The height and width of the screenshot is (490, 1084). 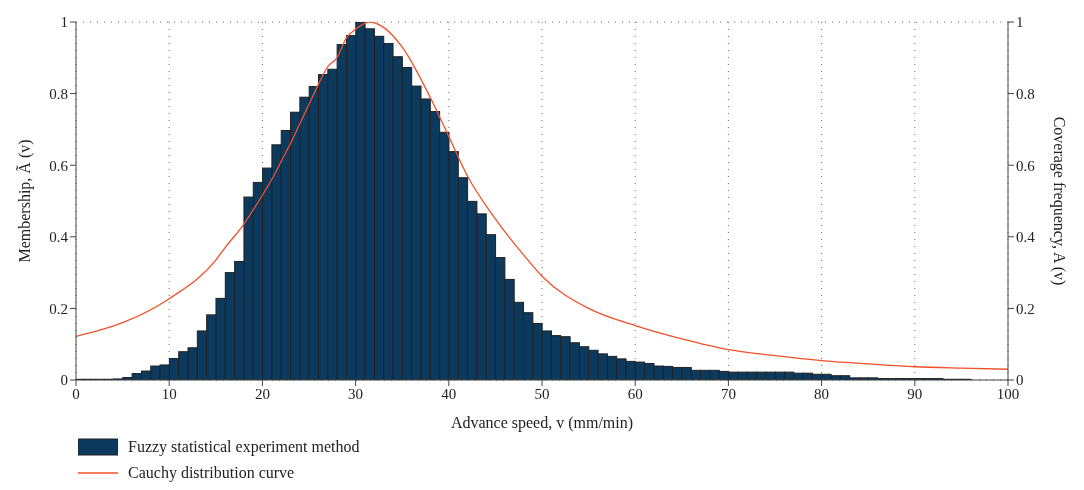 What do you see at coordinates (449, 393) in the screenshot?
I see `x-tick-label: 40` at bounding box center [449, 393].